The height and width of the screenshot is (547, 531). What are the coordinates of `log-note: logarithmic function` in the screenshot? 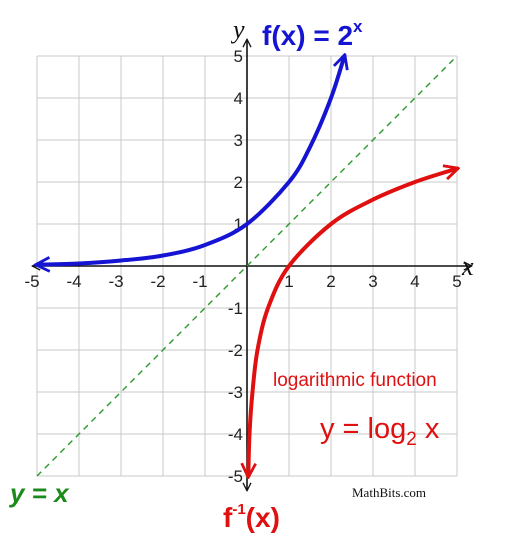 It's located at (355, 380).